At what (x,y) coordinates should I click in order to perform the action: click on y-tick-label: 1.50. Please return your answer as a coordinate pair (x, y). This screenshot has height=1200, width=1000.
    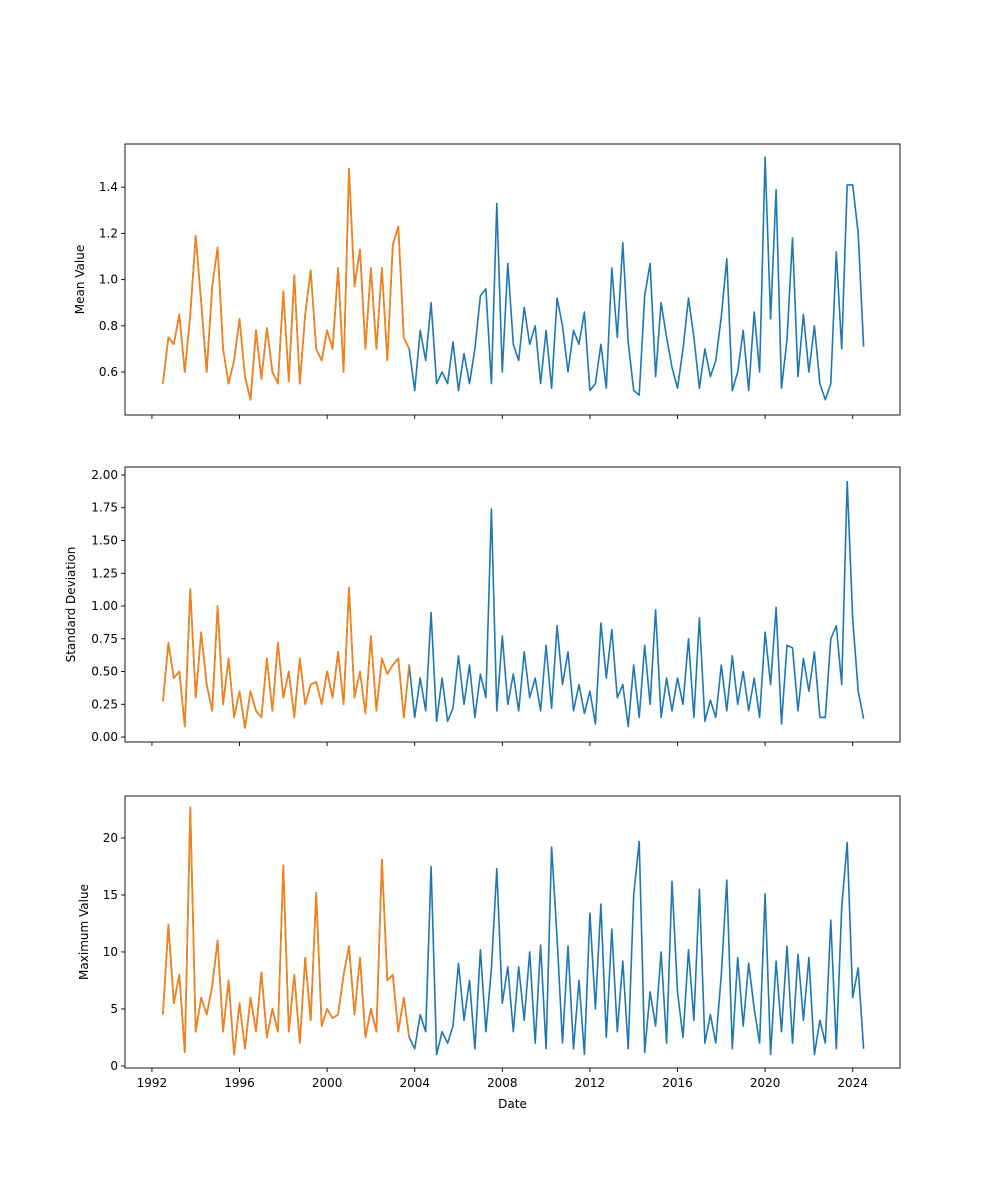
    Looking at the image, I should click on (104, 540).